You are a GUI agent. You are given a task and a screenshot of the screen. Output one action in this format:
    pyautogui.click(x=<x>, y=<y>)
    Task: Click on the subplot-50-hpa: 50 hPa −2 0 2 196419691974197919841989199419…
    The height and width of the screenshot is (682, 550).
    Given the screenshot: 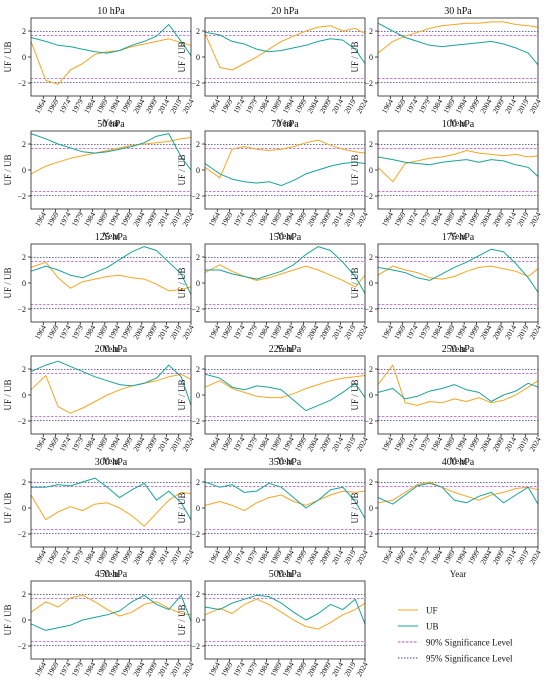 What is the action you would take?
    pyautogui.click(x=99, y=180)
    